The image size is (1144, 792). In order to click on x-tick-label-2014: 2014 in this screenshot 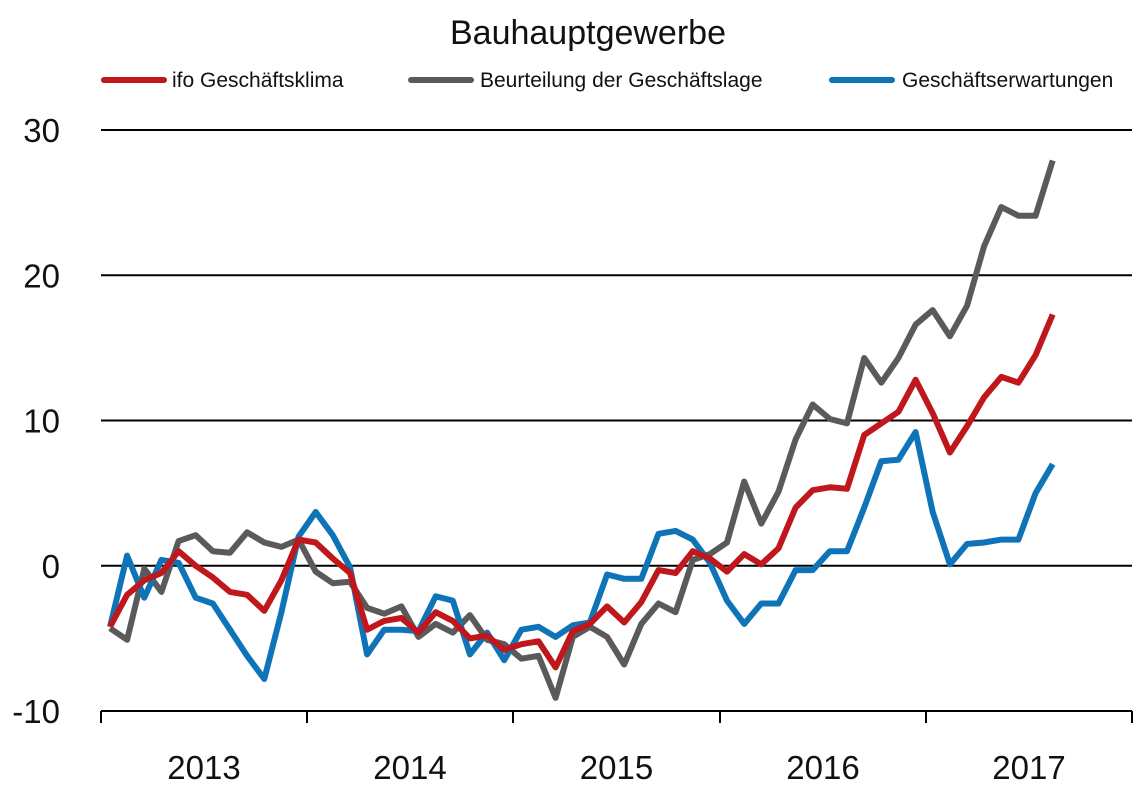, I will do `click(409, 767)`.